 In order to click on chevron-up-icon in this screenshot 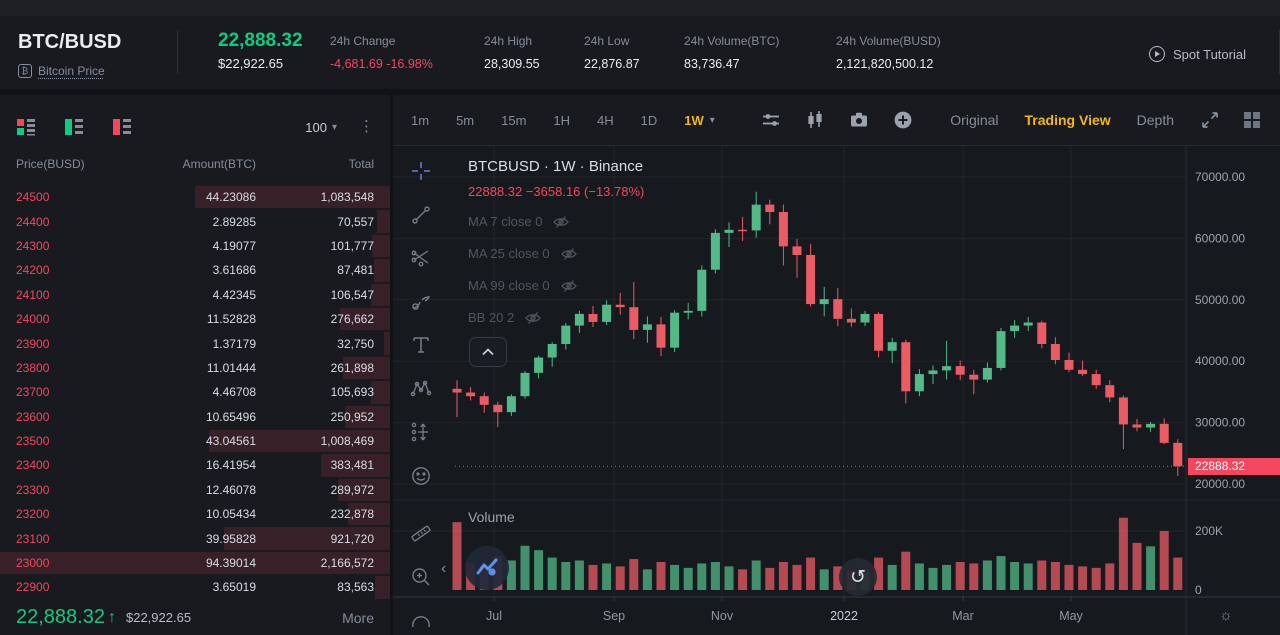, I will do `click(488, 352)`.